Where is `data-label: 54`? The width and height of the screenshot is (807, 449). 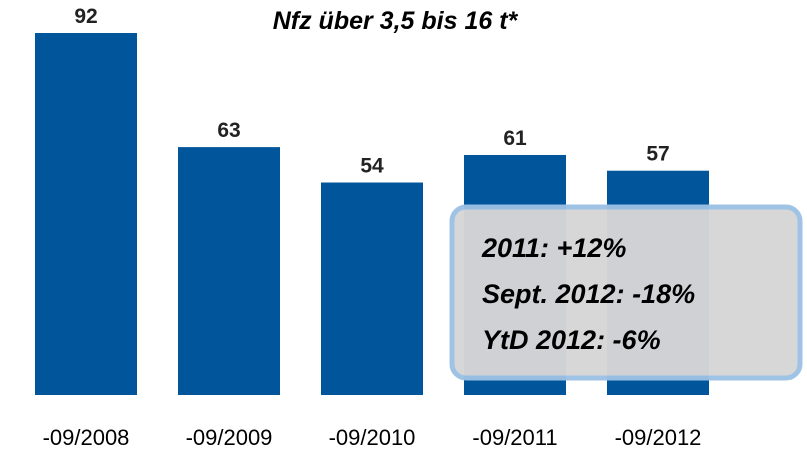 data-label: 54 is located at coordinates (372, 166).